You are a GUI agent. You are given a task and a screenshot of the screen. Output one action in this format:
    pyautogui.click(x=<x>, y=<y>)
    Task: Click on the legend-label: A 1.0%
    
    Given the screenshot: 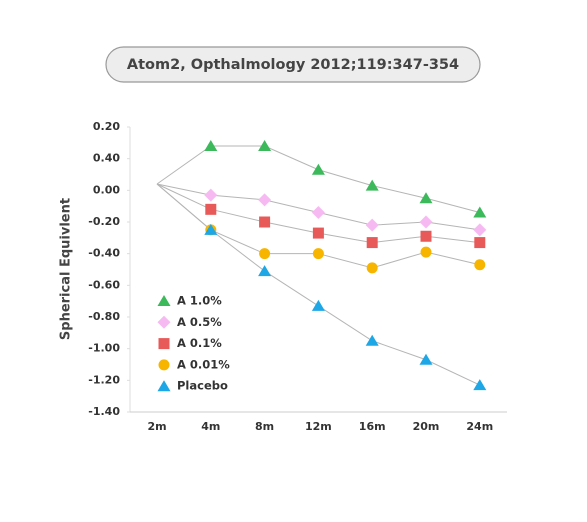 What is the action you would take?
    pyautogui.click(x=199, y=301)
    